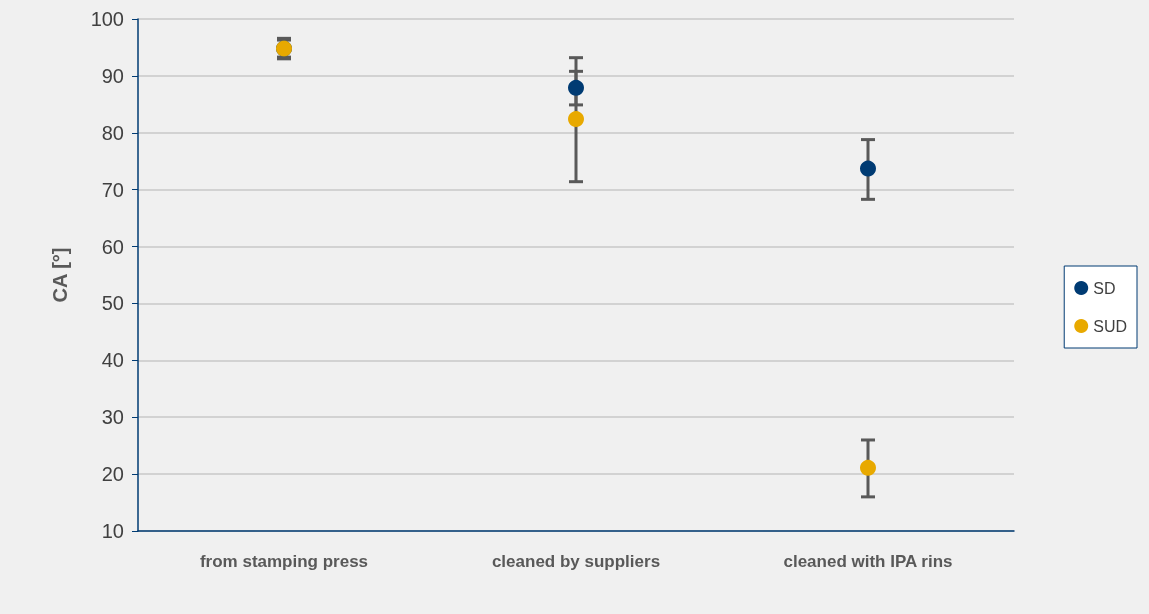 The width and height of the screenshot is (1149, 614). I want to click on y-tick-label: 40, so click(112, 360).